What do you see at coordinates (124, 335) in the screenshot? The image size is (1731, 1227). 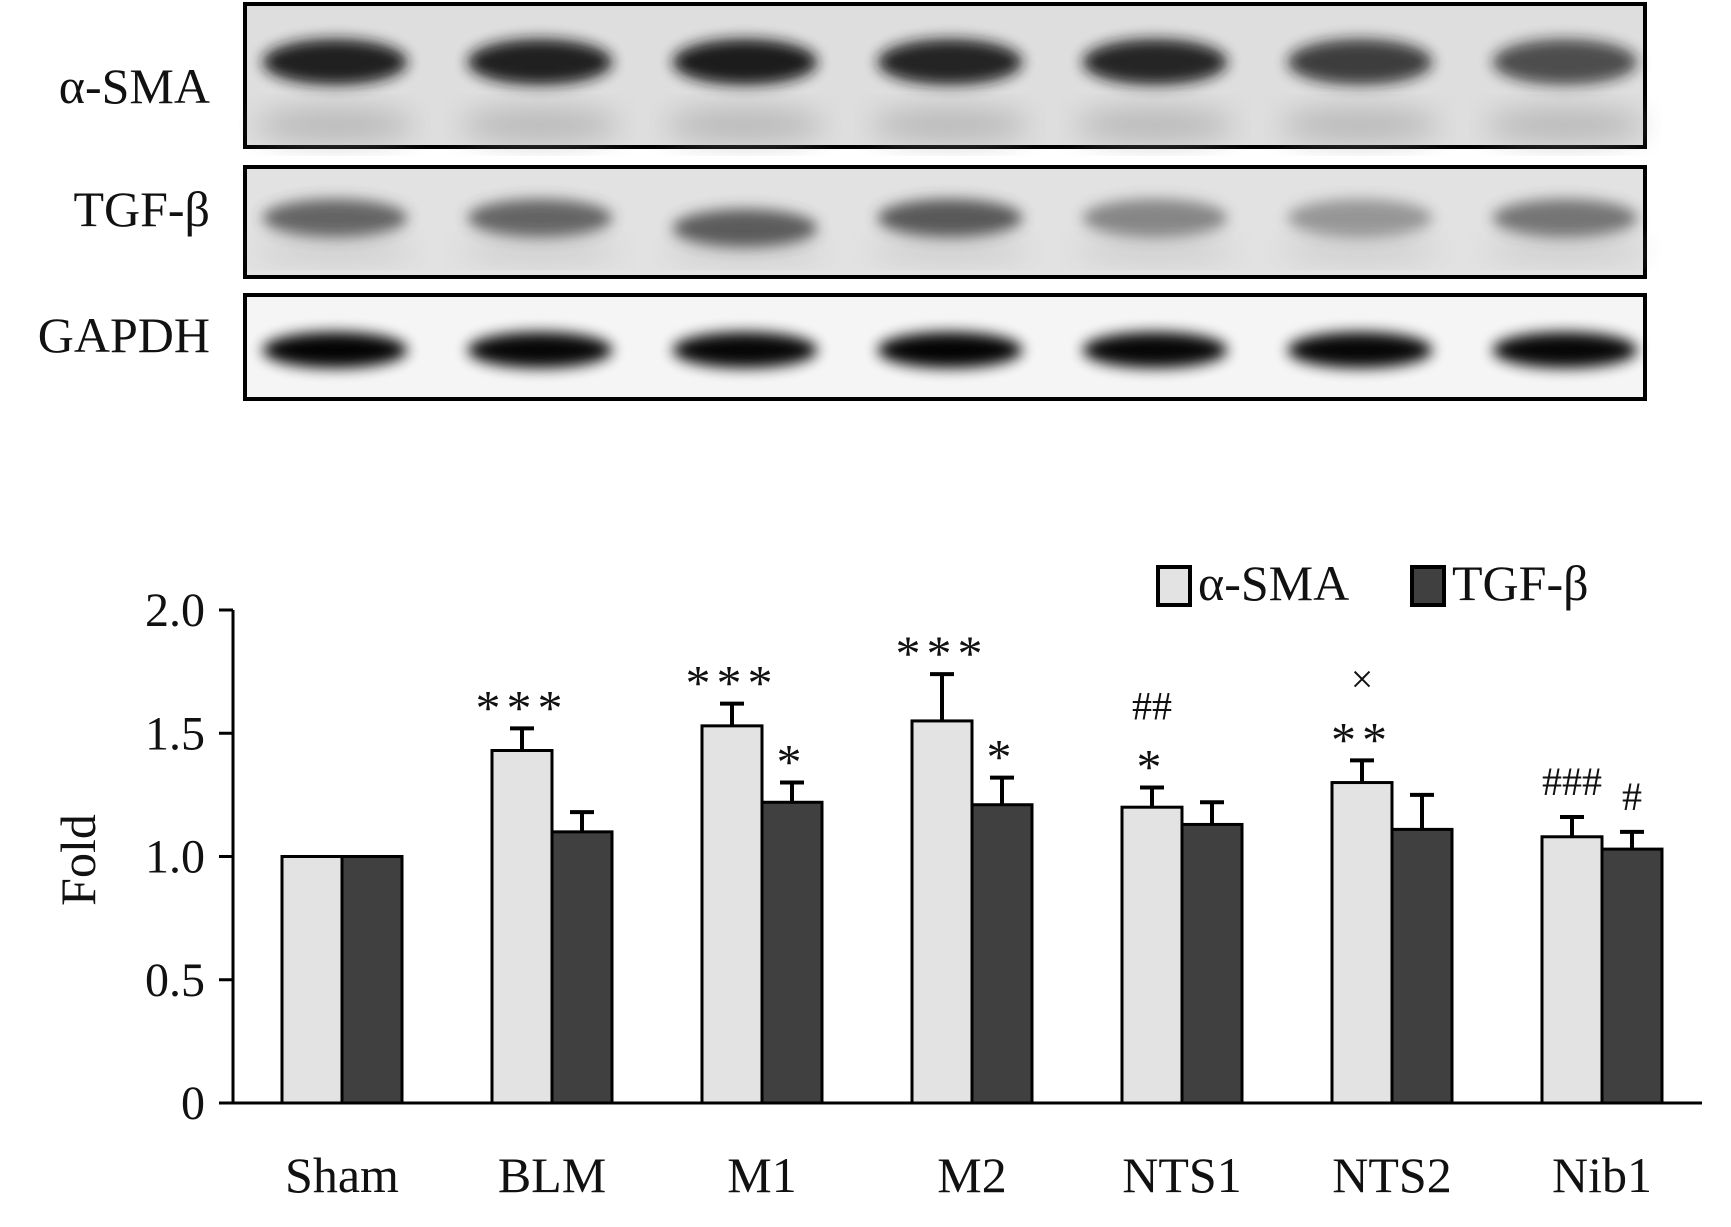 I see `blot-label-gapdh: GAPDH` at bounding box center [124, 335].